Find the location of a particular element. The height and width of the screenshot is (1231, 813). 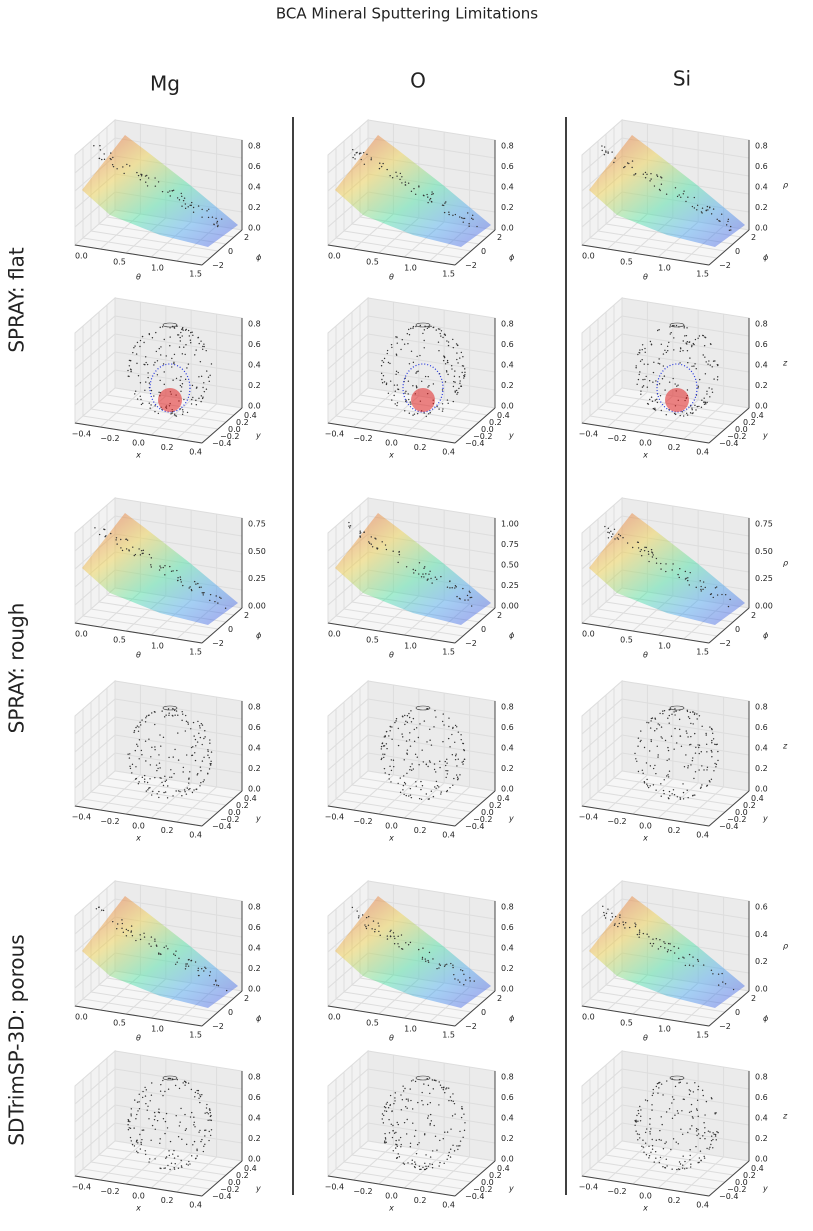

x-tick-label: 1.0 is located at coordinates (157, 268).